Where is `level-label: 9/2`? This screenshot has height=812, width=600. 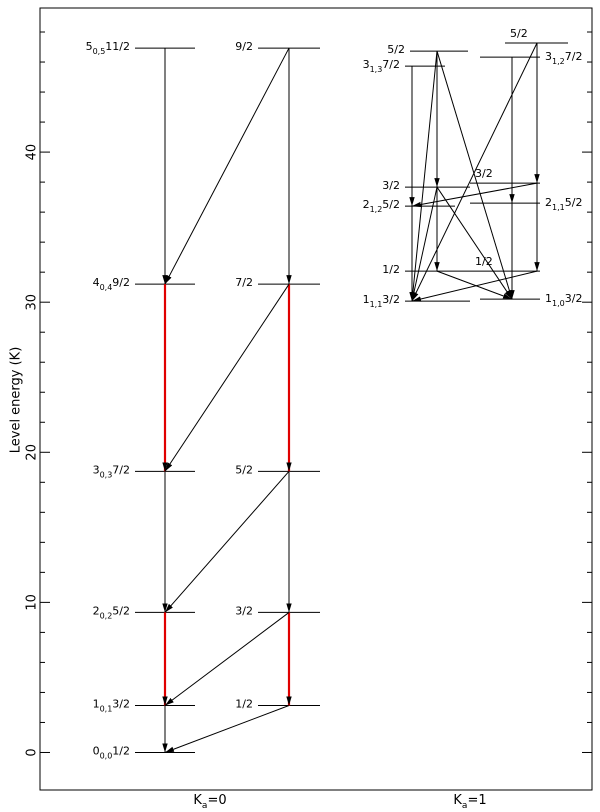
level-label: 9/2 is located at coordinates (244, 46).